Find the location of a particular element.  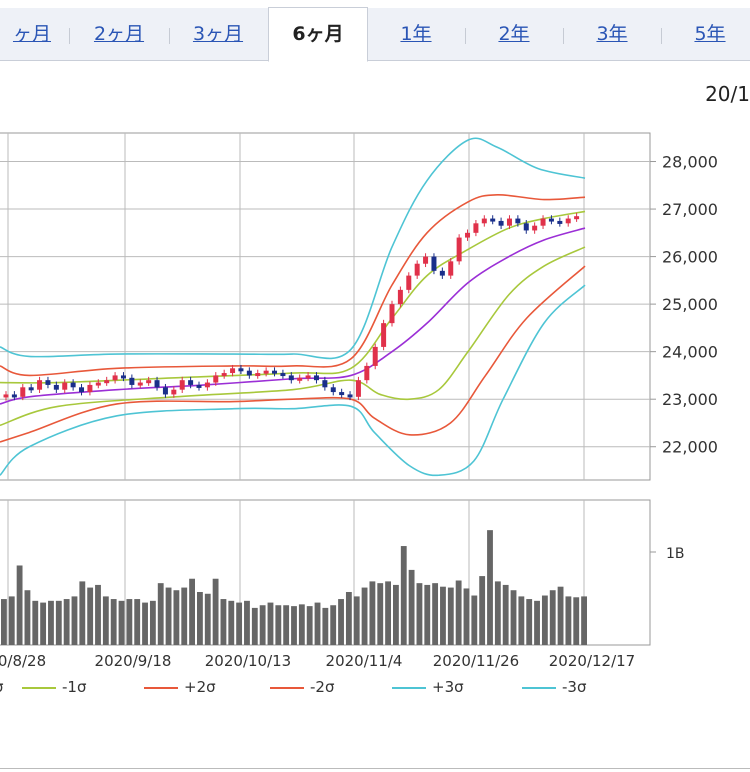

tab-4: 1年 is located at coordinates (416, 34).